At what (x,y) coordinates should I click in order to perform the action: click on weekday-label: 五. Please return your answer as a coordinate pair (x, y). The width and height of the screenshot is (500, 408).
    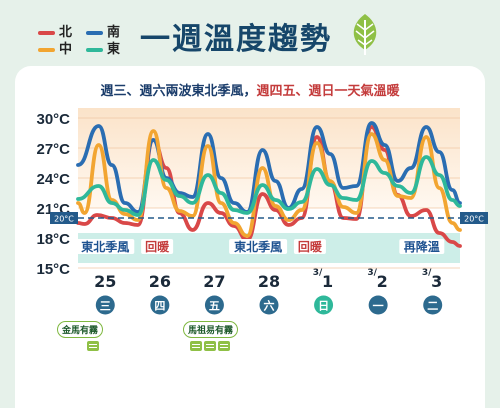
    Looking at the image, I should click on (214, 306).